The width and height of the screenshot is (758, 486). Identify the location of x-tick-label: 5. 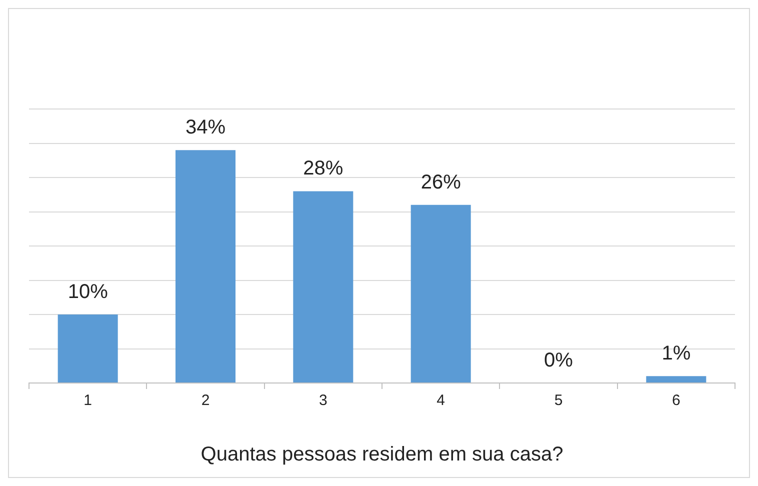
(558, 401).